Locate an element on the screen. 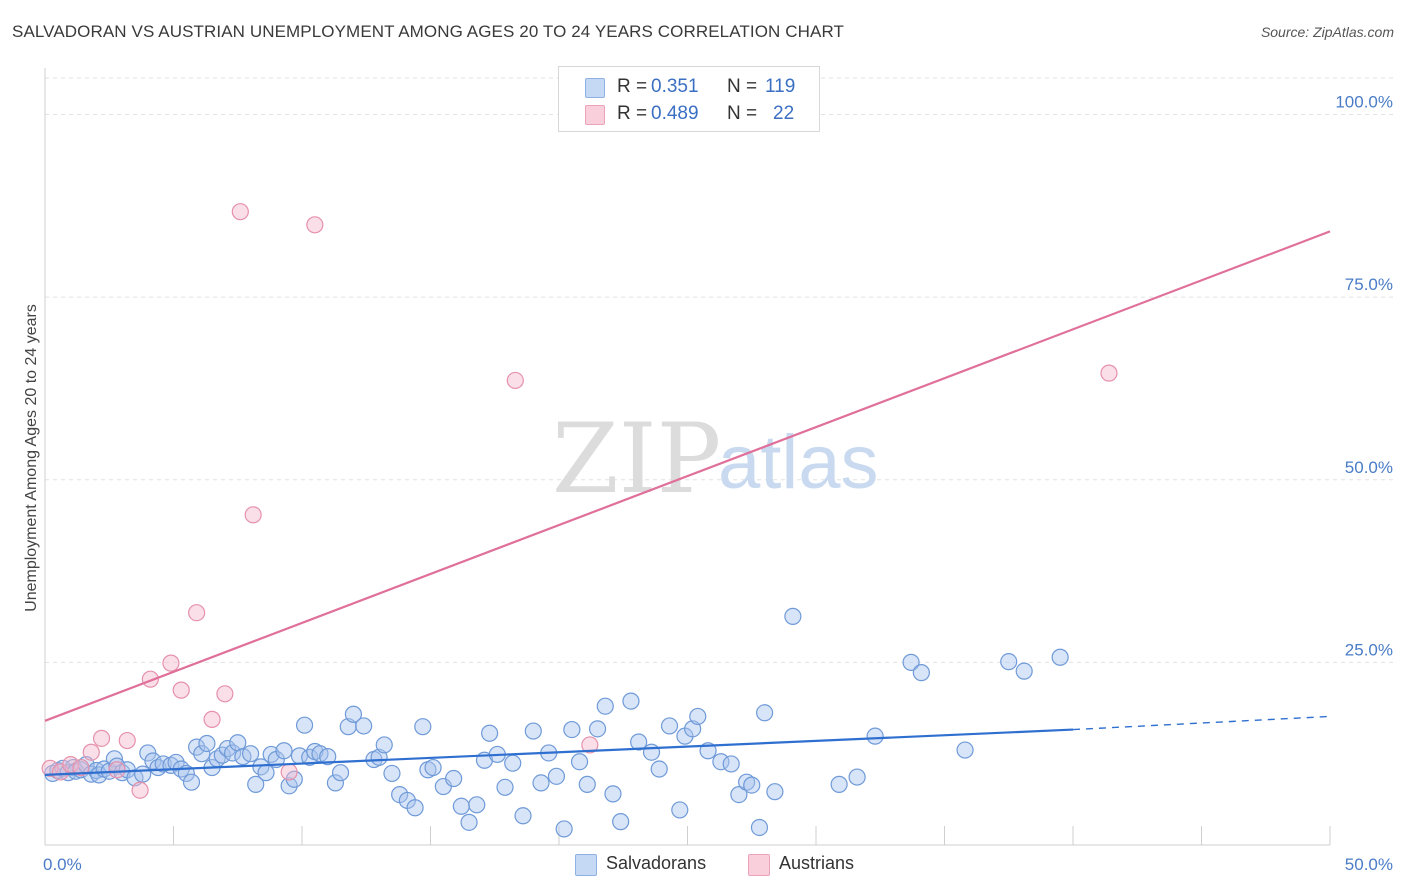  y-tick-label: 50.0% is located at coordinates (1369, 467).